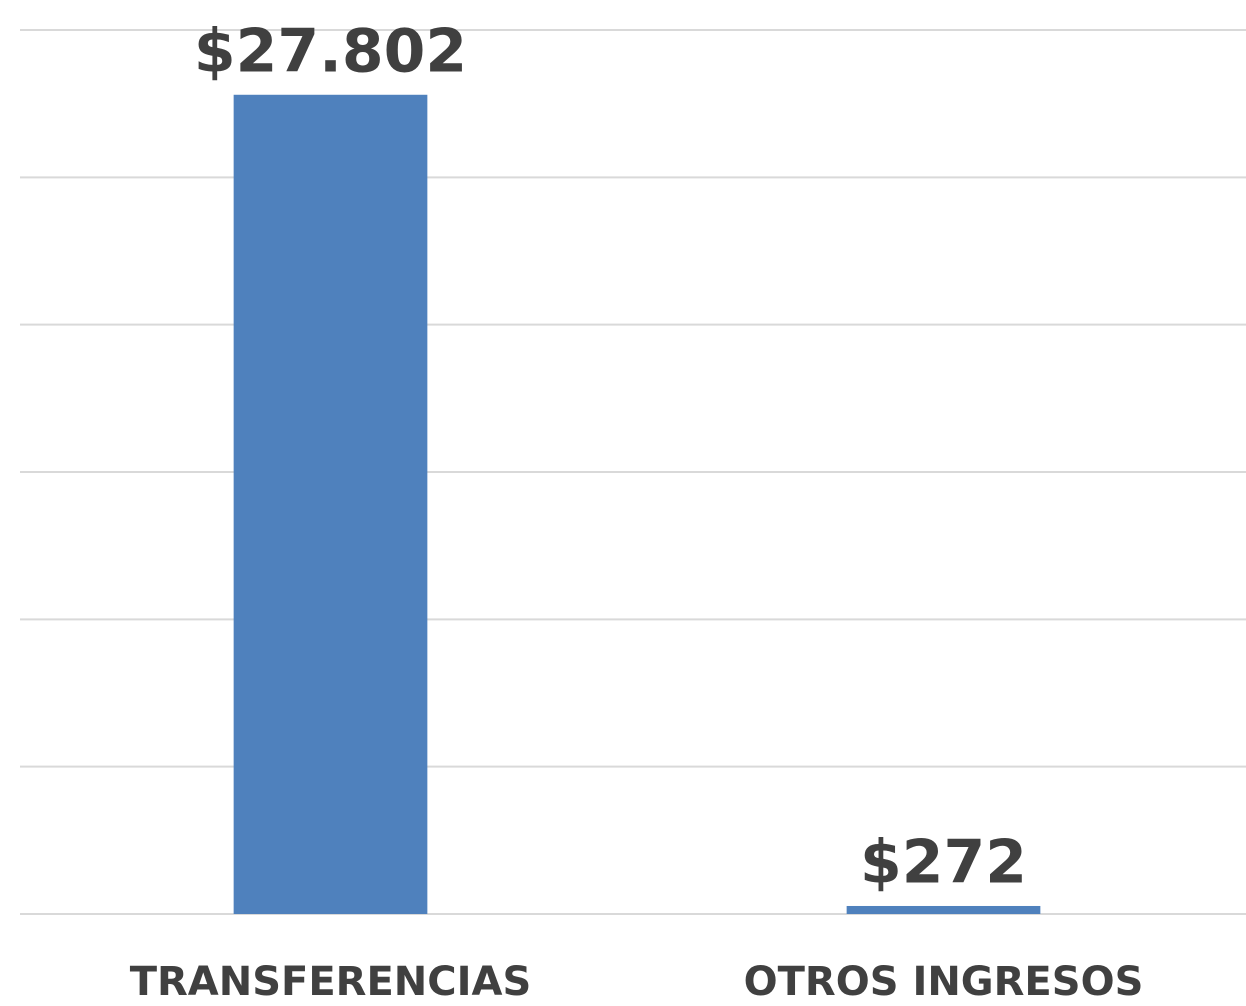 This screenshot has height=1006, width=1246. Describe the element at coordinates (944, 982) in the screenshot. I see `x-tick-label: OTROS INGRESOS` at that location.